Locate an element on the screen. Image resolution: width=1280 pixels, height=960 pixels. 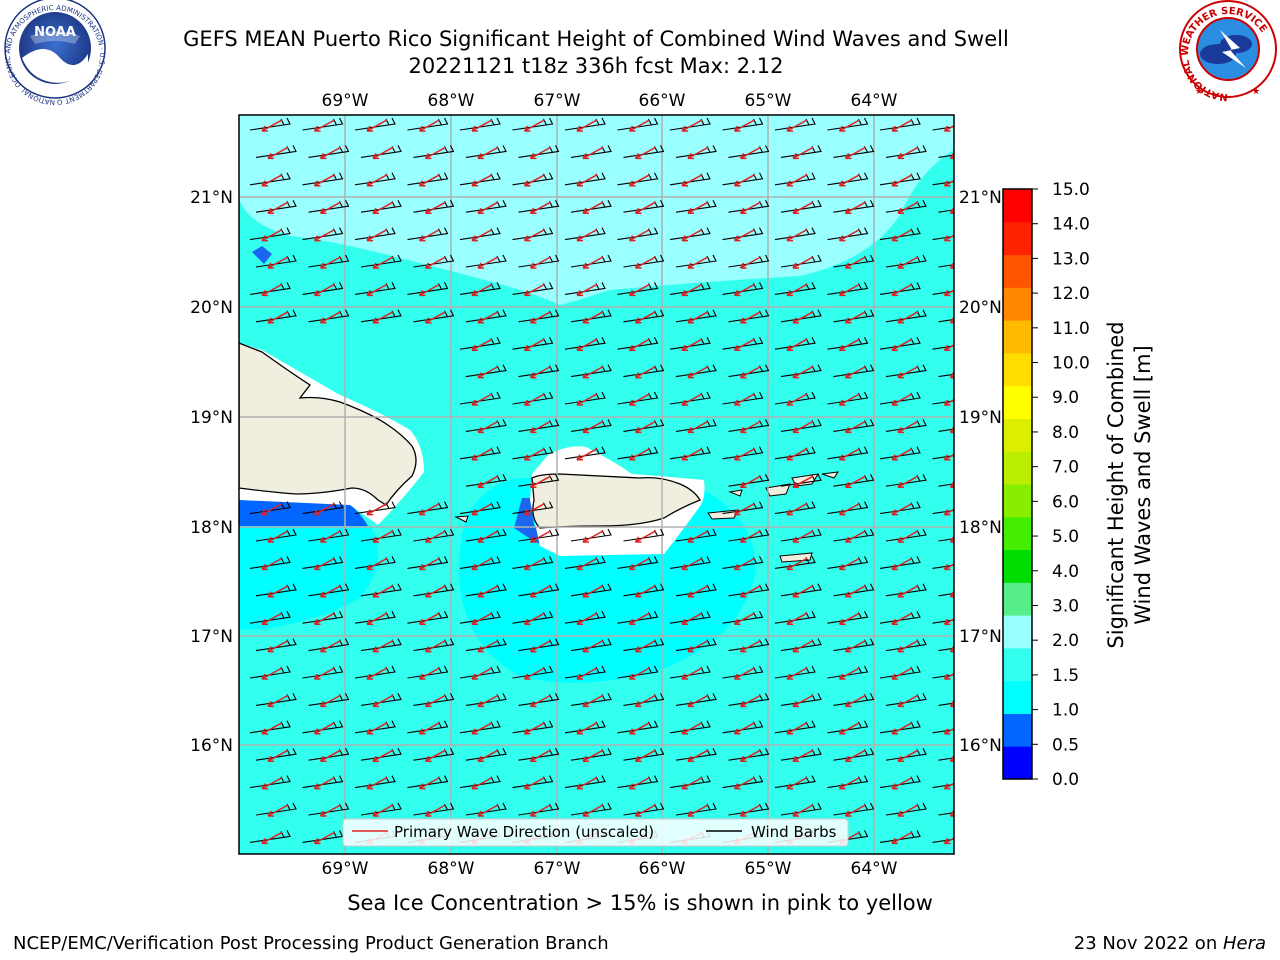
lat-label-right: 17°N is located at coordinates (980, 637).